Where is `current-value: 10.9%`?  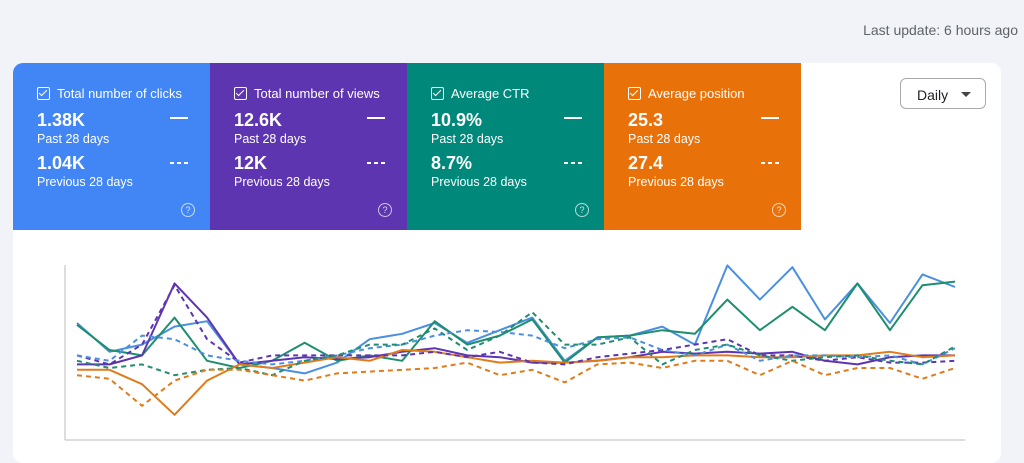 current-value: 10.9% is located at coordinates (457, 120).